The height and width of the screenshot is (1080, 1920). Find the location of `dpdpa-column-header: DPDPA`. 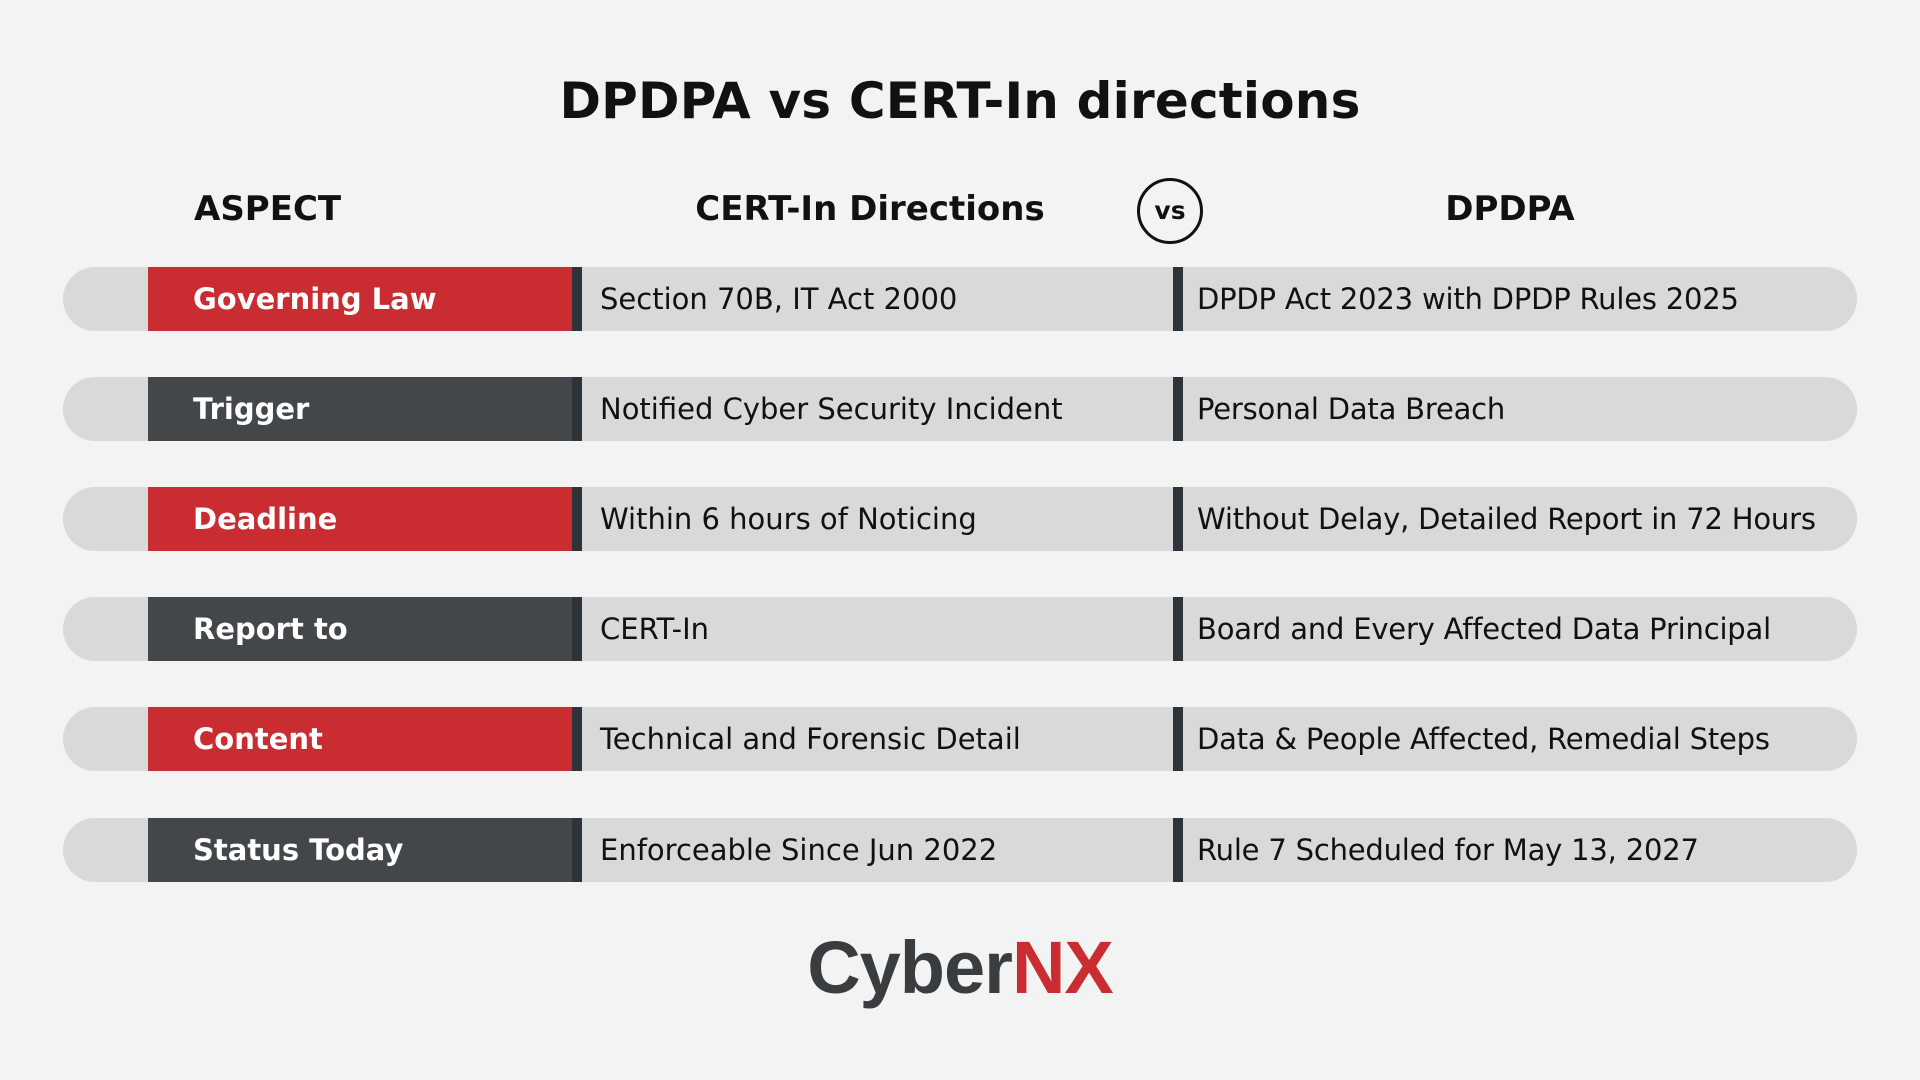

dpdpa-column-header: DPDPA is located at coordinates (1510, 209).